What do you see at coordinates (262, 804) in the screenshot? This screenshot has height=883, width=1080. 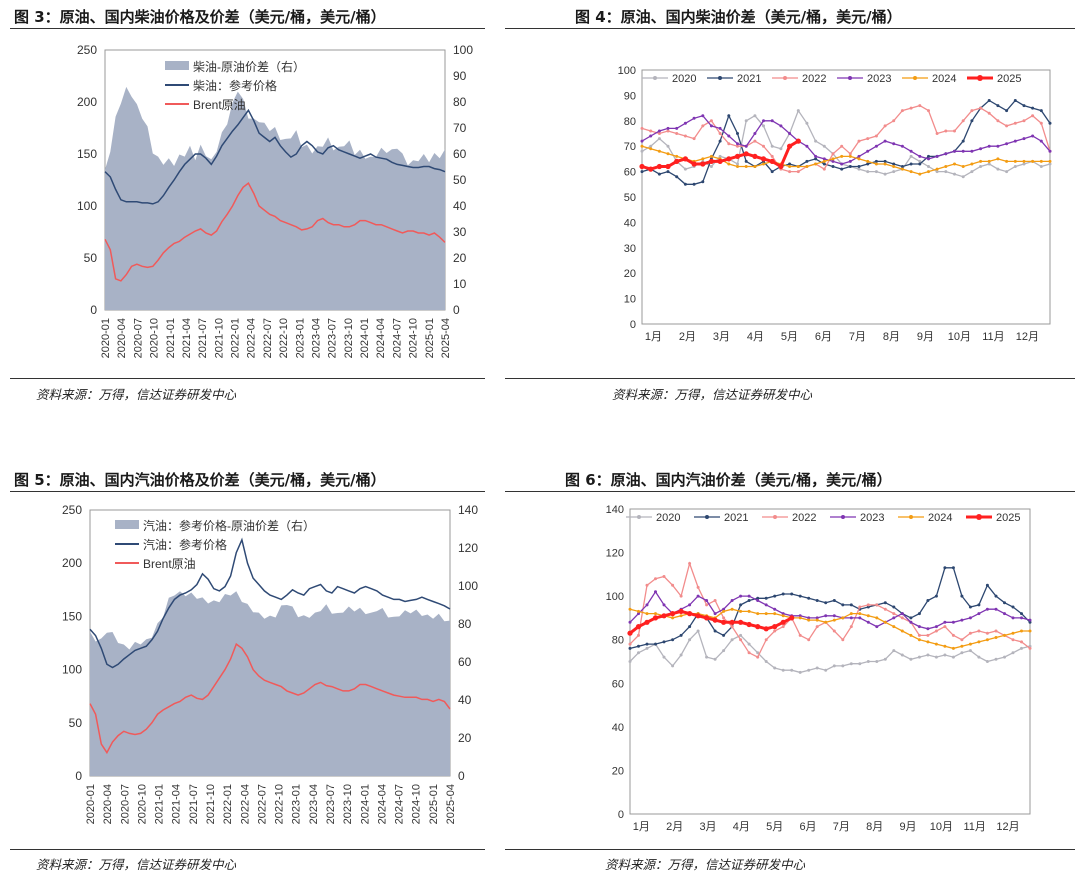 I see `x-tick-label: 2022-07` at bounding box center [262, 804].